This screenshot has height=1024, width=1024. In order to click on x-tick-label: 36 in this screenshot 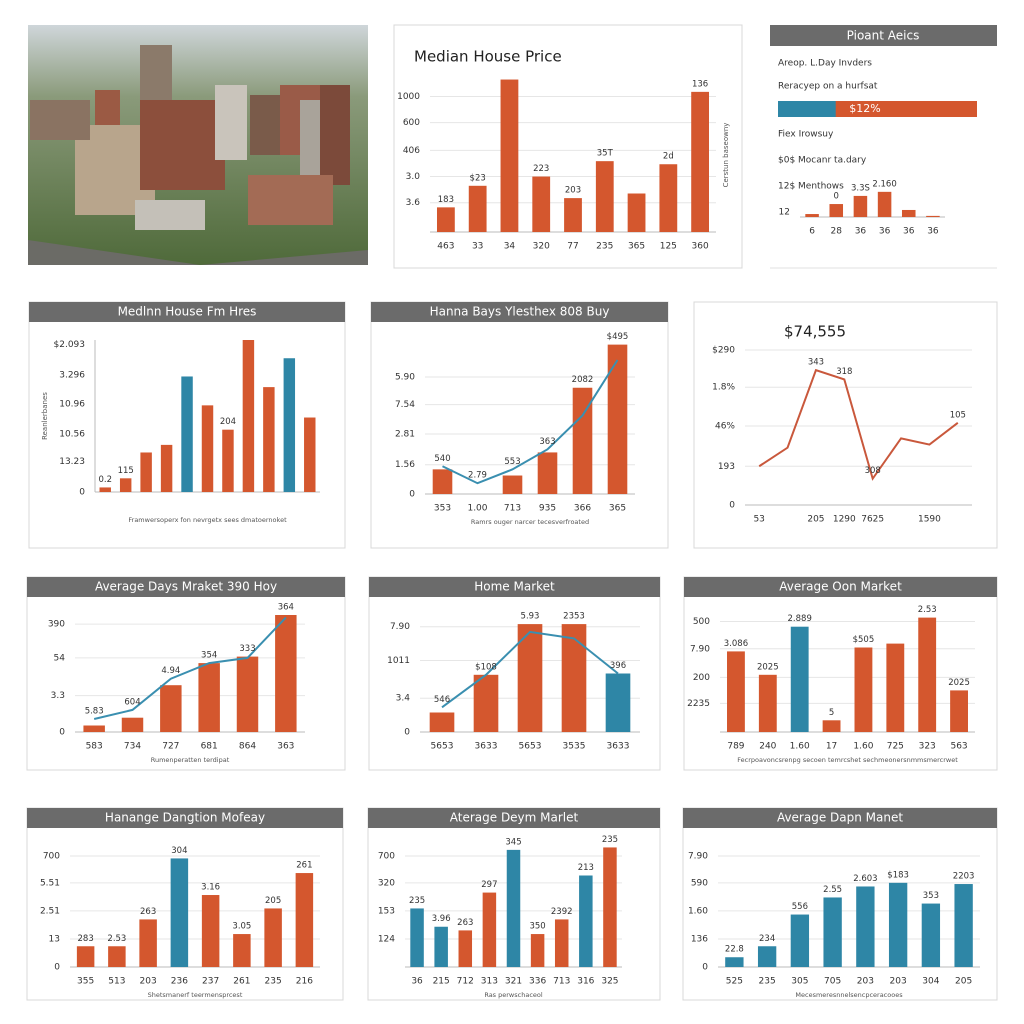, I will do `click(885, 232)`.